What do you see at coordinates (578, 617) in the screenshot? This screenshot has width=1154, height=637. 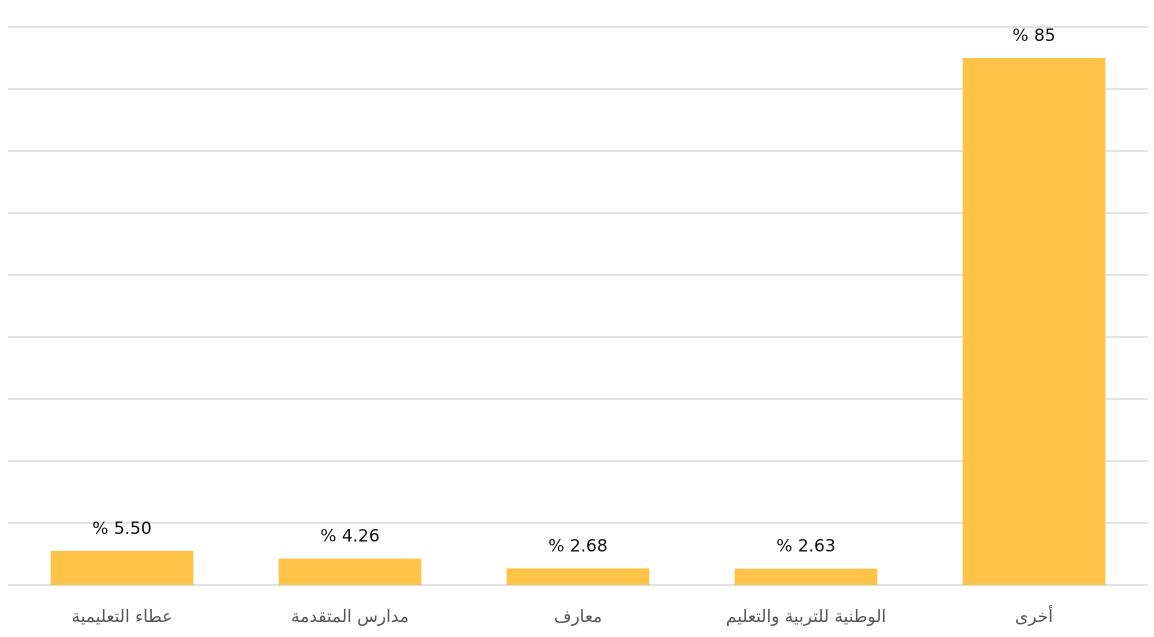 I see `x-tick-label: معارف` at bounding box center [578, 617].